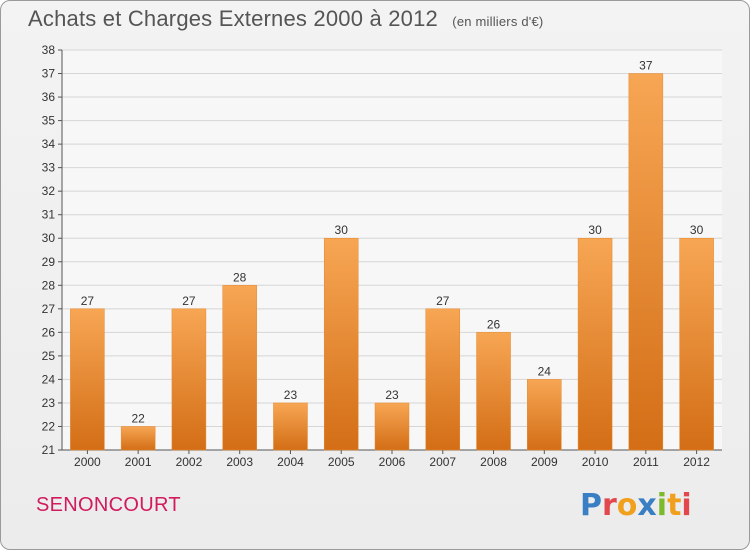 The height and width of the screenshot is (550, 750). Describe the element at coordinates (239, 462) in the screenshot. I see `x-tick-label: 2003` at that location.